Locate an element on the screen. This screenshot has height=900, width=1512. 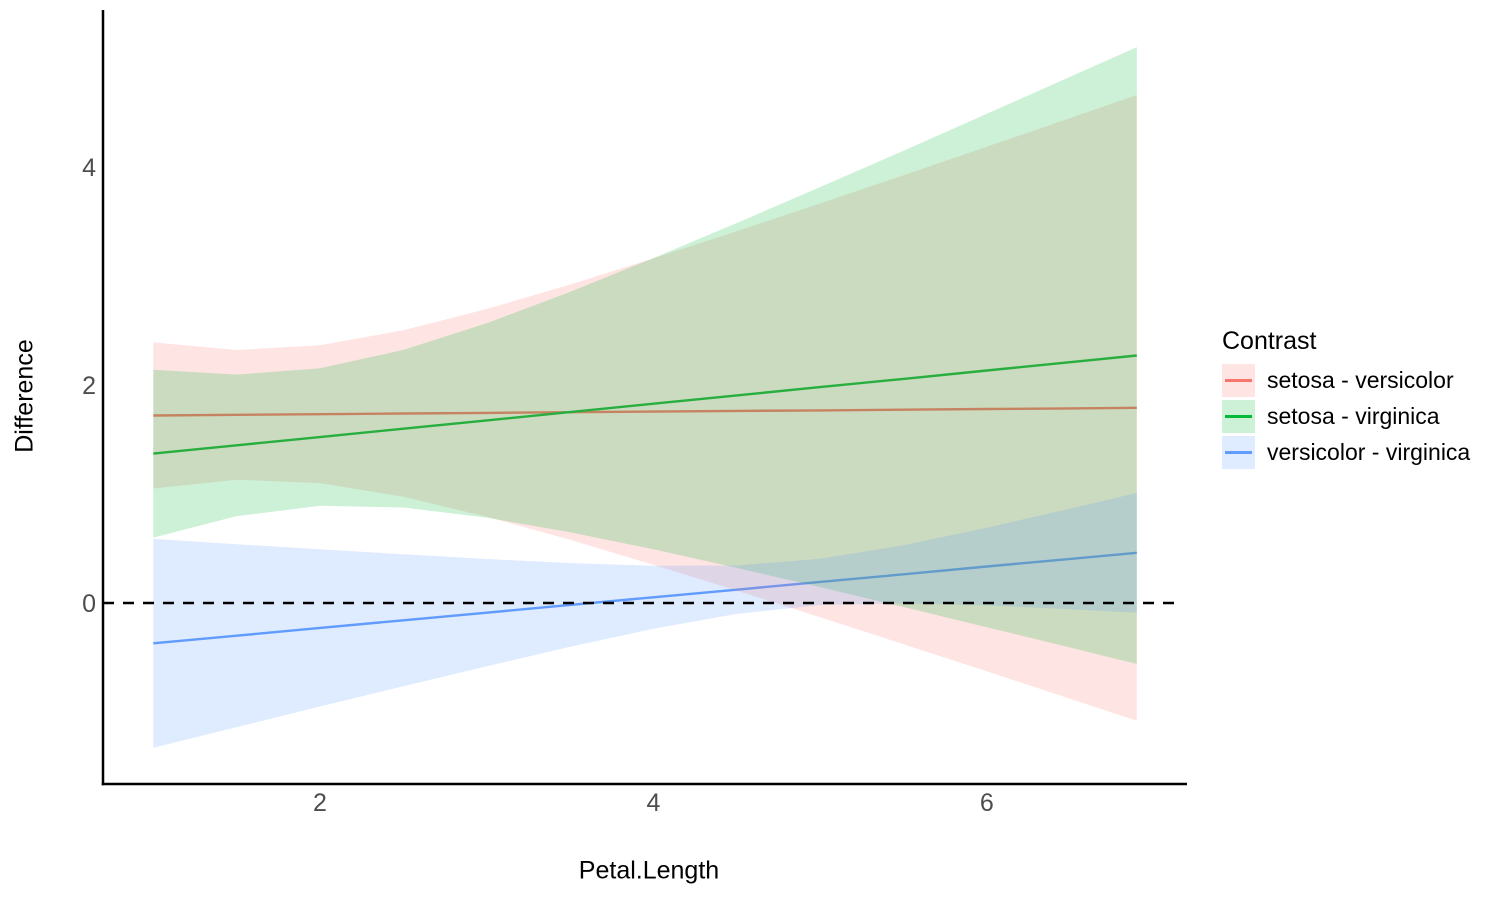
y-tick-label: 2 is located at coordinates (89, 386).